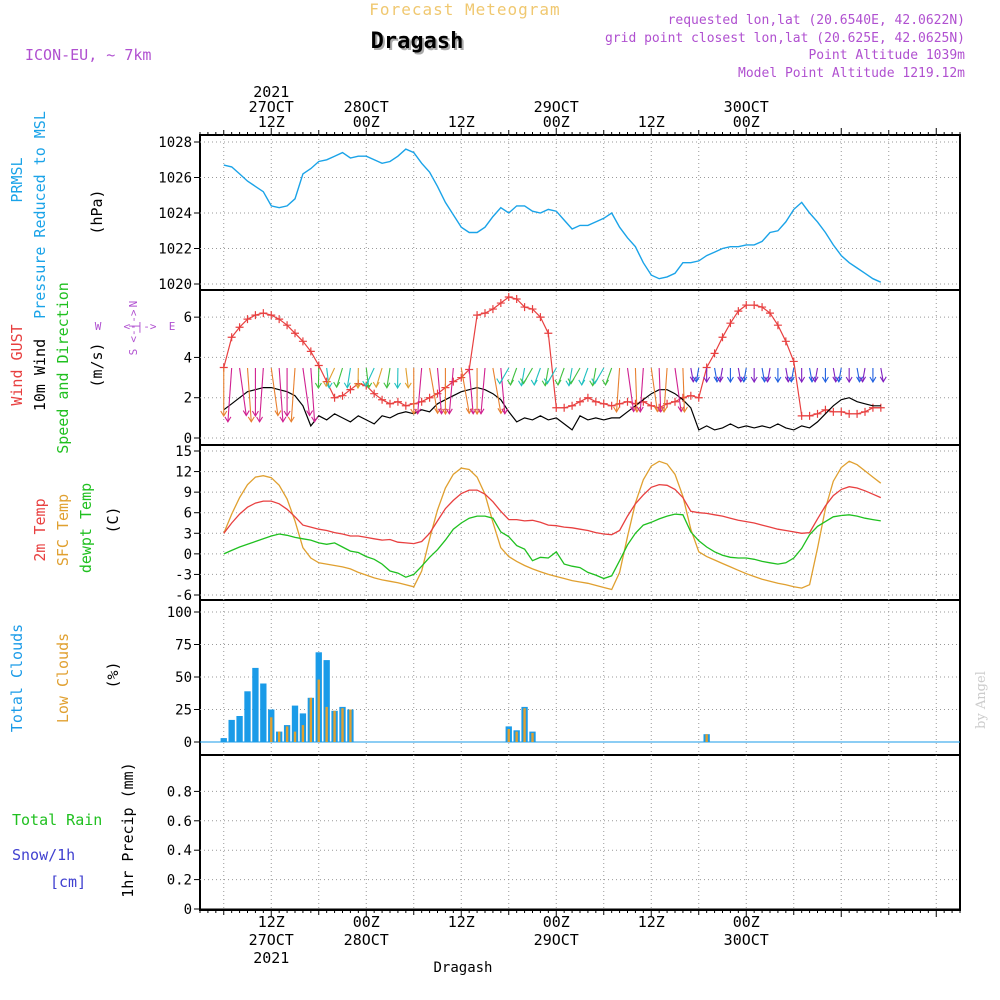 The image size is (1000, 1000). Describe the element at coordinates (183, 575) in the screenshot. I see `y-tick-label: -3` at that location.